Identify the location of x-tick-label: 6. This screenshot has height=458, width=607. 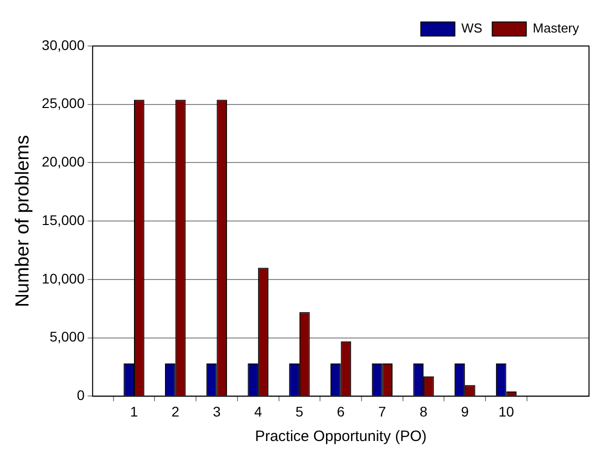
(340, 411).